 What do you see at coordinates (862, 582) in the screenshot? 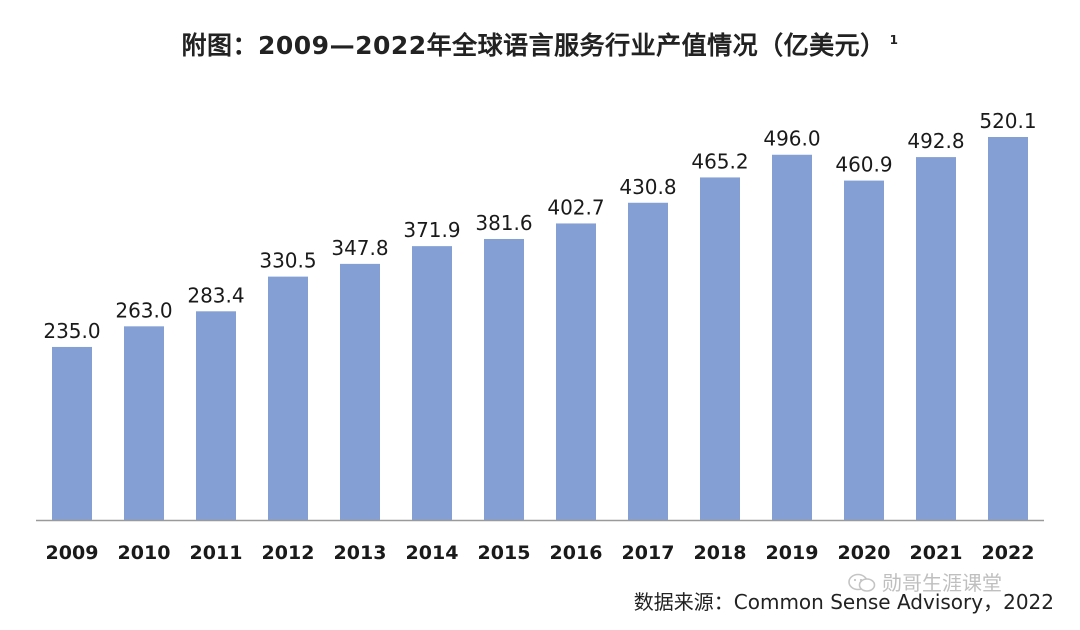
I see `wechat-icon` at bounding box center [862, 582].